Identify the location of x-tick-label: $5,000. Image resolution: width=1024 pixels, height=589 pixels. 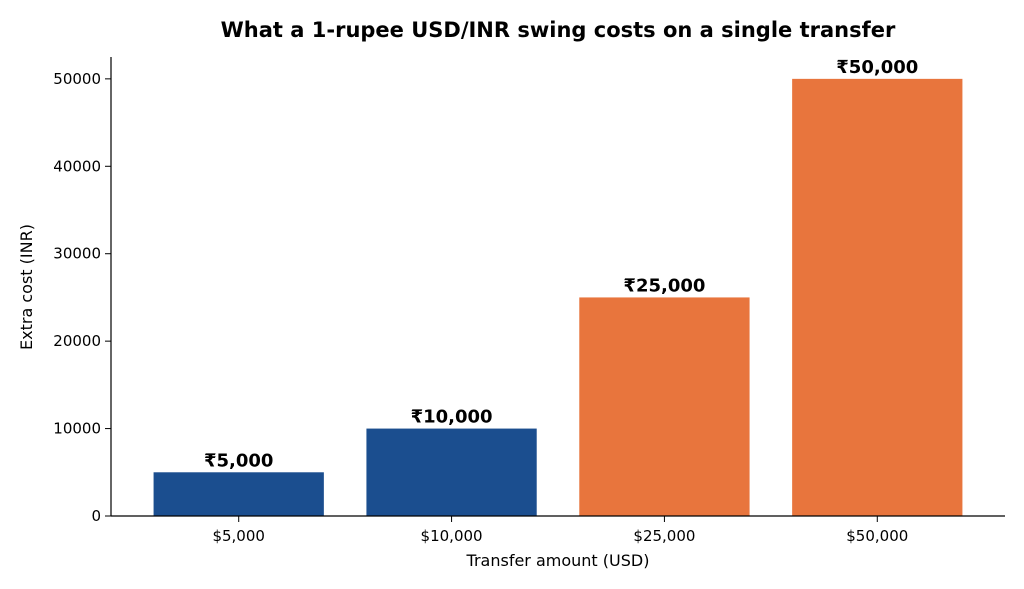
(238, 536).